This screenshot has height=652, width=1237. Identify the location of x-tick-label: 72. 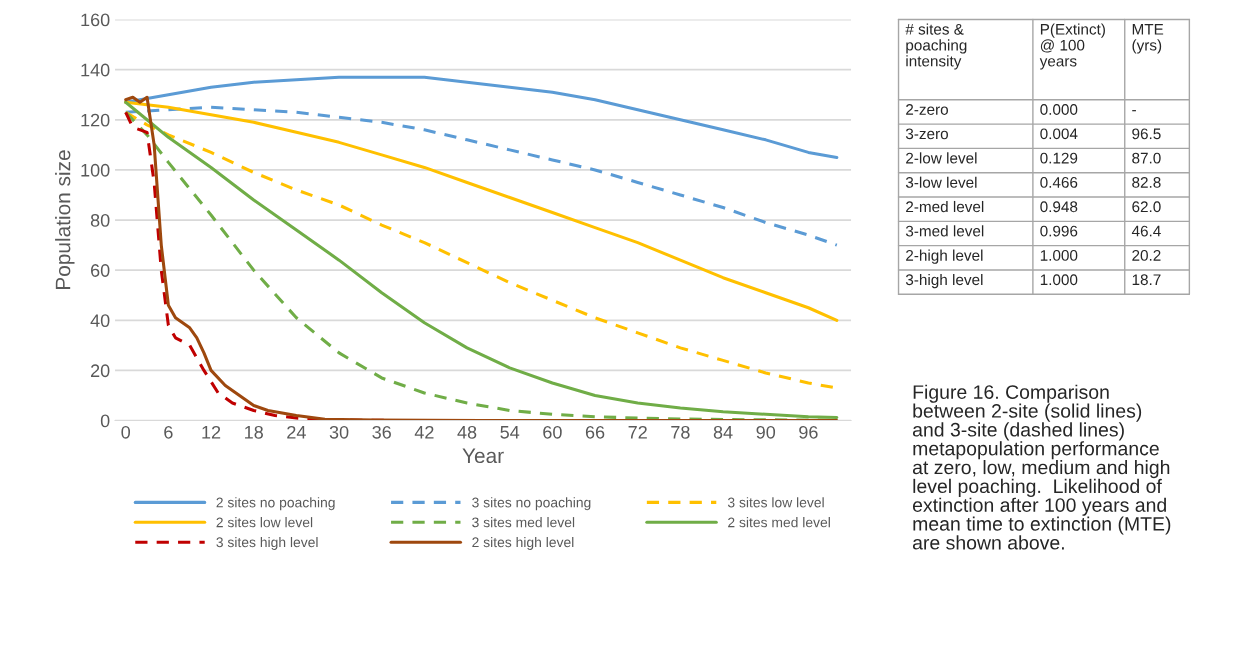
(637, 432).